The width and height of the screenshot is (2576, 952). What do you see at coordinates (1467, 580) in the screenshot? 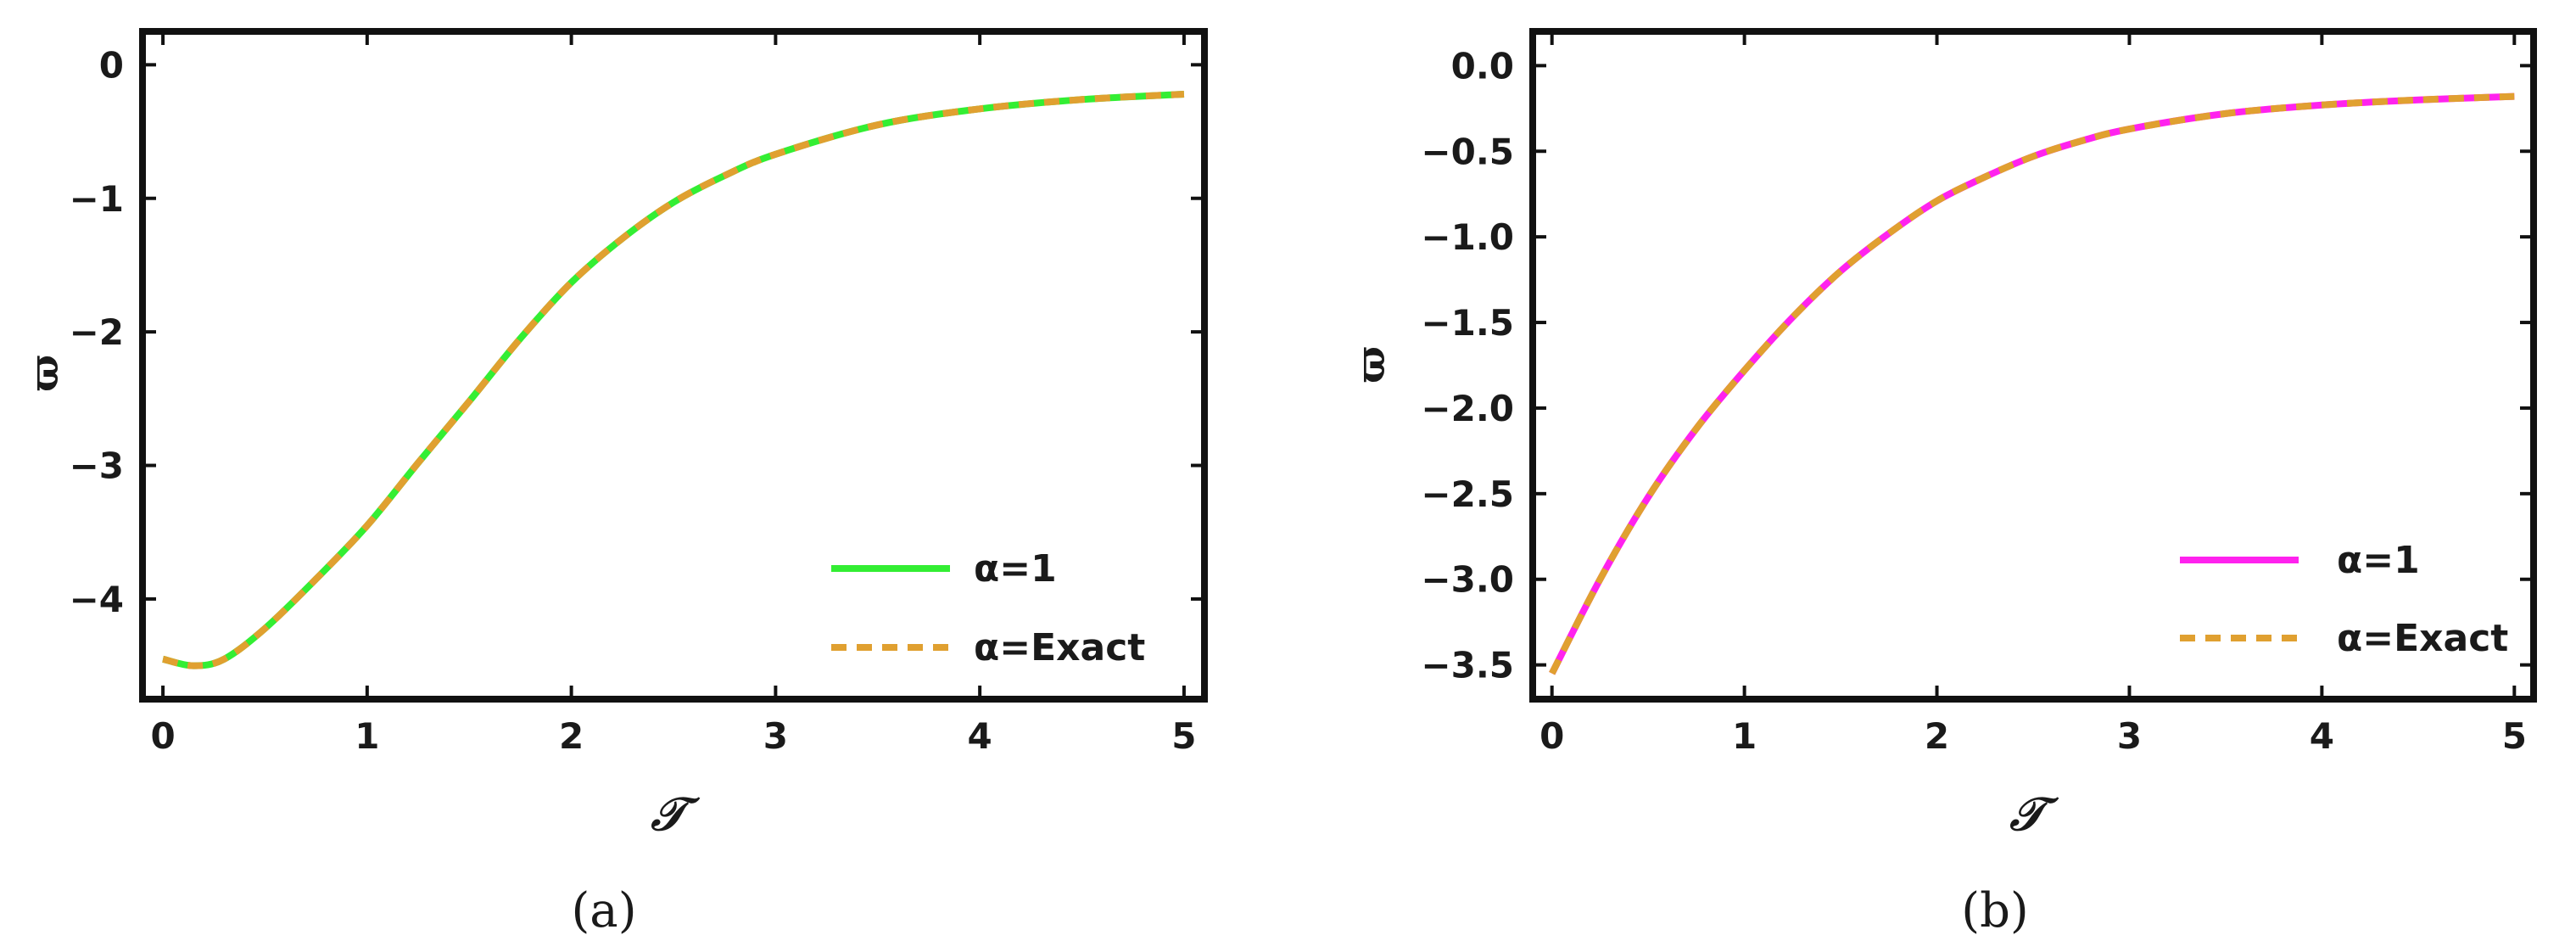
I see `y-tick-label: −3.0` at bounding box center [1467, 580].